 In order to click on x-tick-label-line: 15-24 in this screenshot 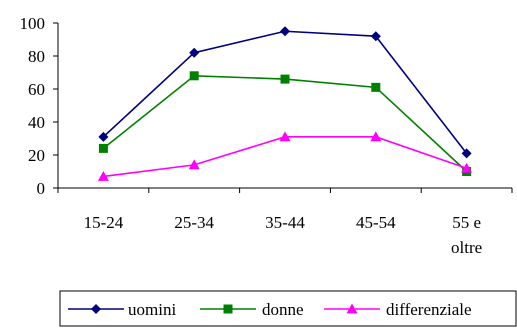, I will do `click(104, 222)`.